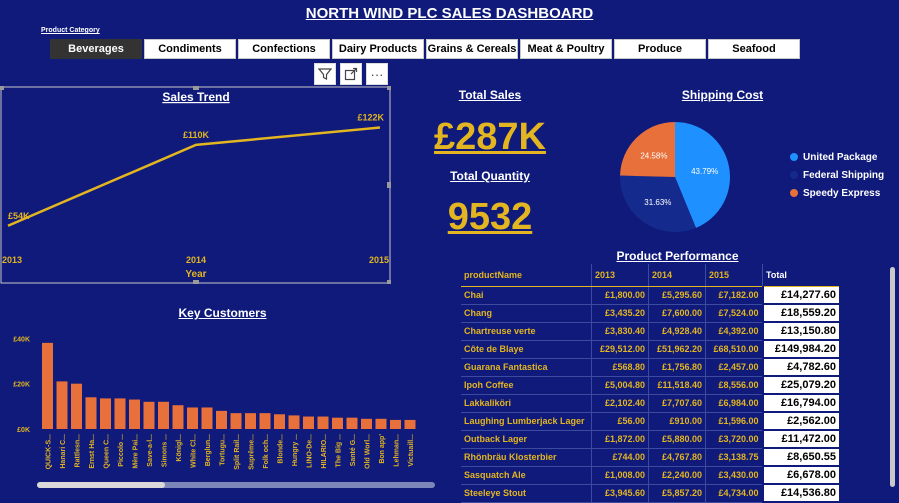  What do you see at coordinates (677, 349) in the screenshot?
I see `year-value-cell: £51,962.20` at bounding box center [677, 349].